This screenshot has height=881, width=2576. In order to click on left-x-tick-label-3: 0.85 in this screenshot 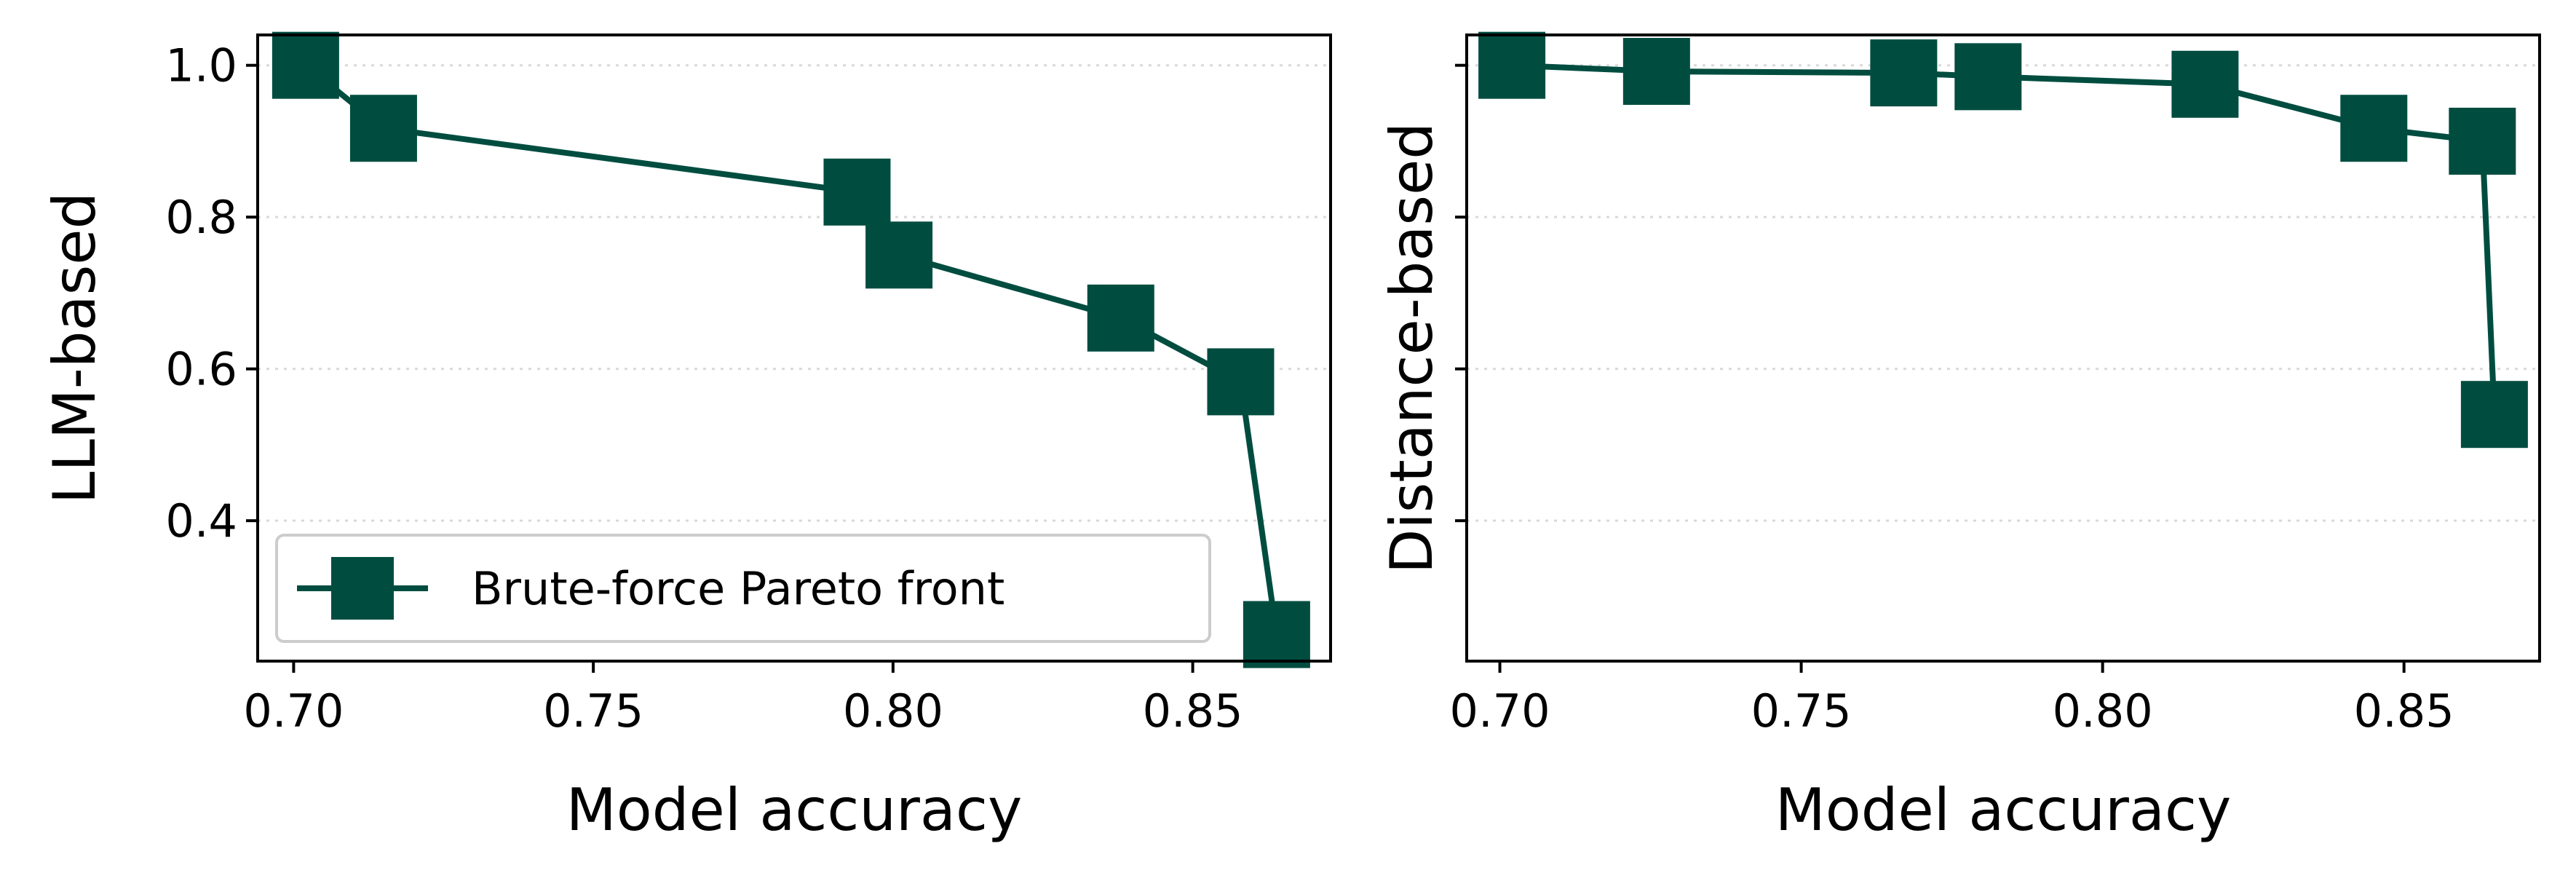, I will do `click(1193, 711)`.